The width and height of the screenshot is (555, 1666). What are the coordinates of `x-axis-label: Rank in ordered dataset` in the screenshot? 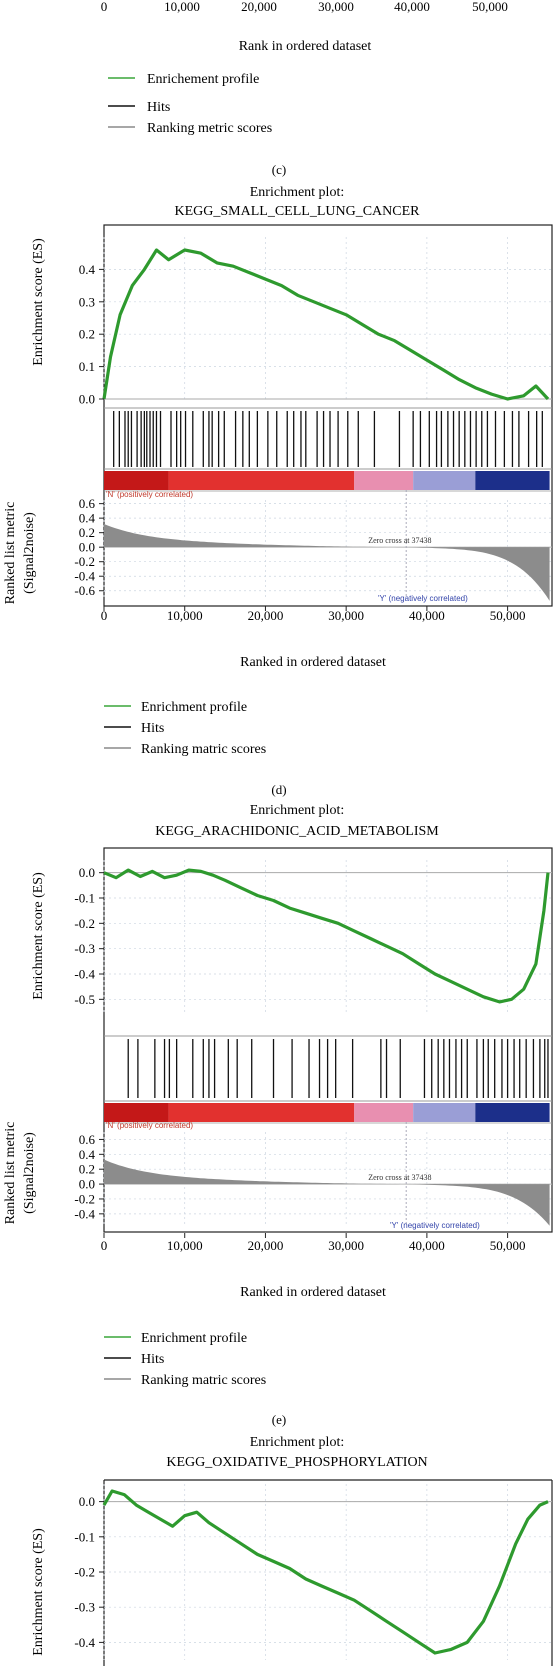 It's located at (305, 46).